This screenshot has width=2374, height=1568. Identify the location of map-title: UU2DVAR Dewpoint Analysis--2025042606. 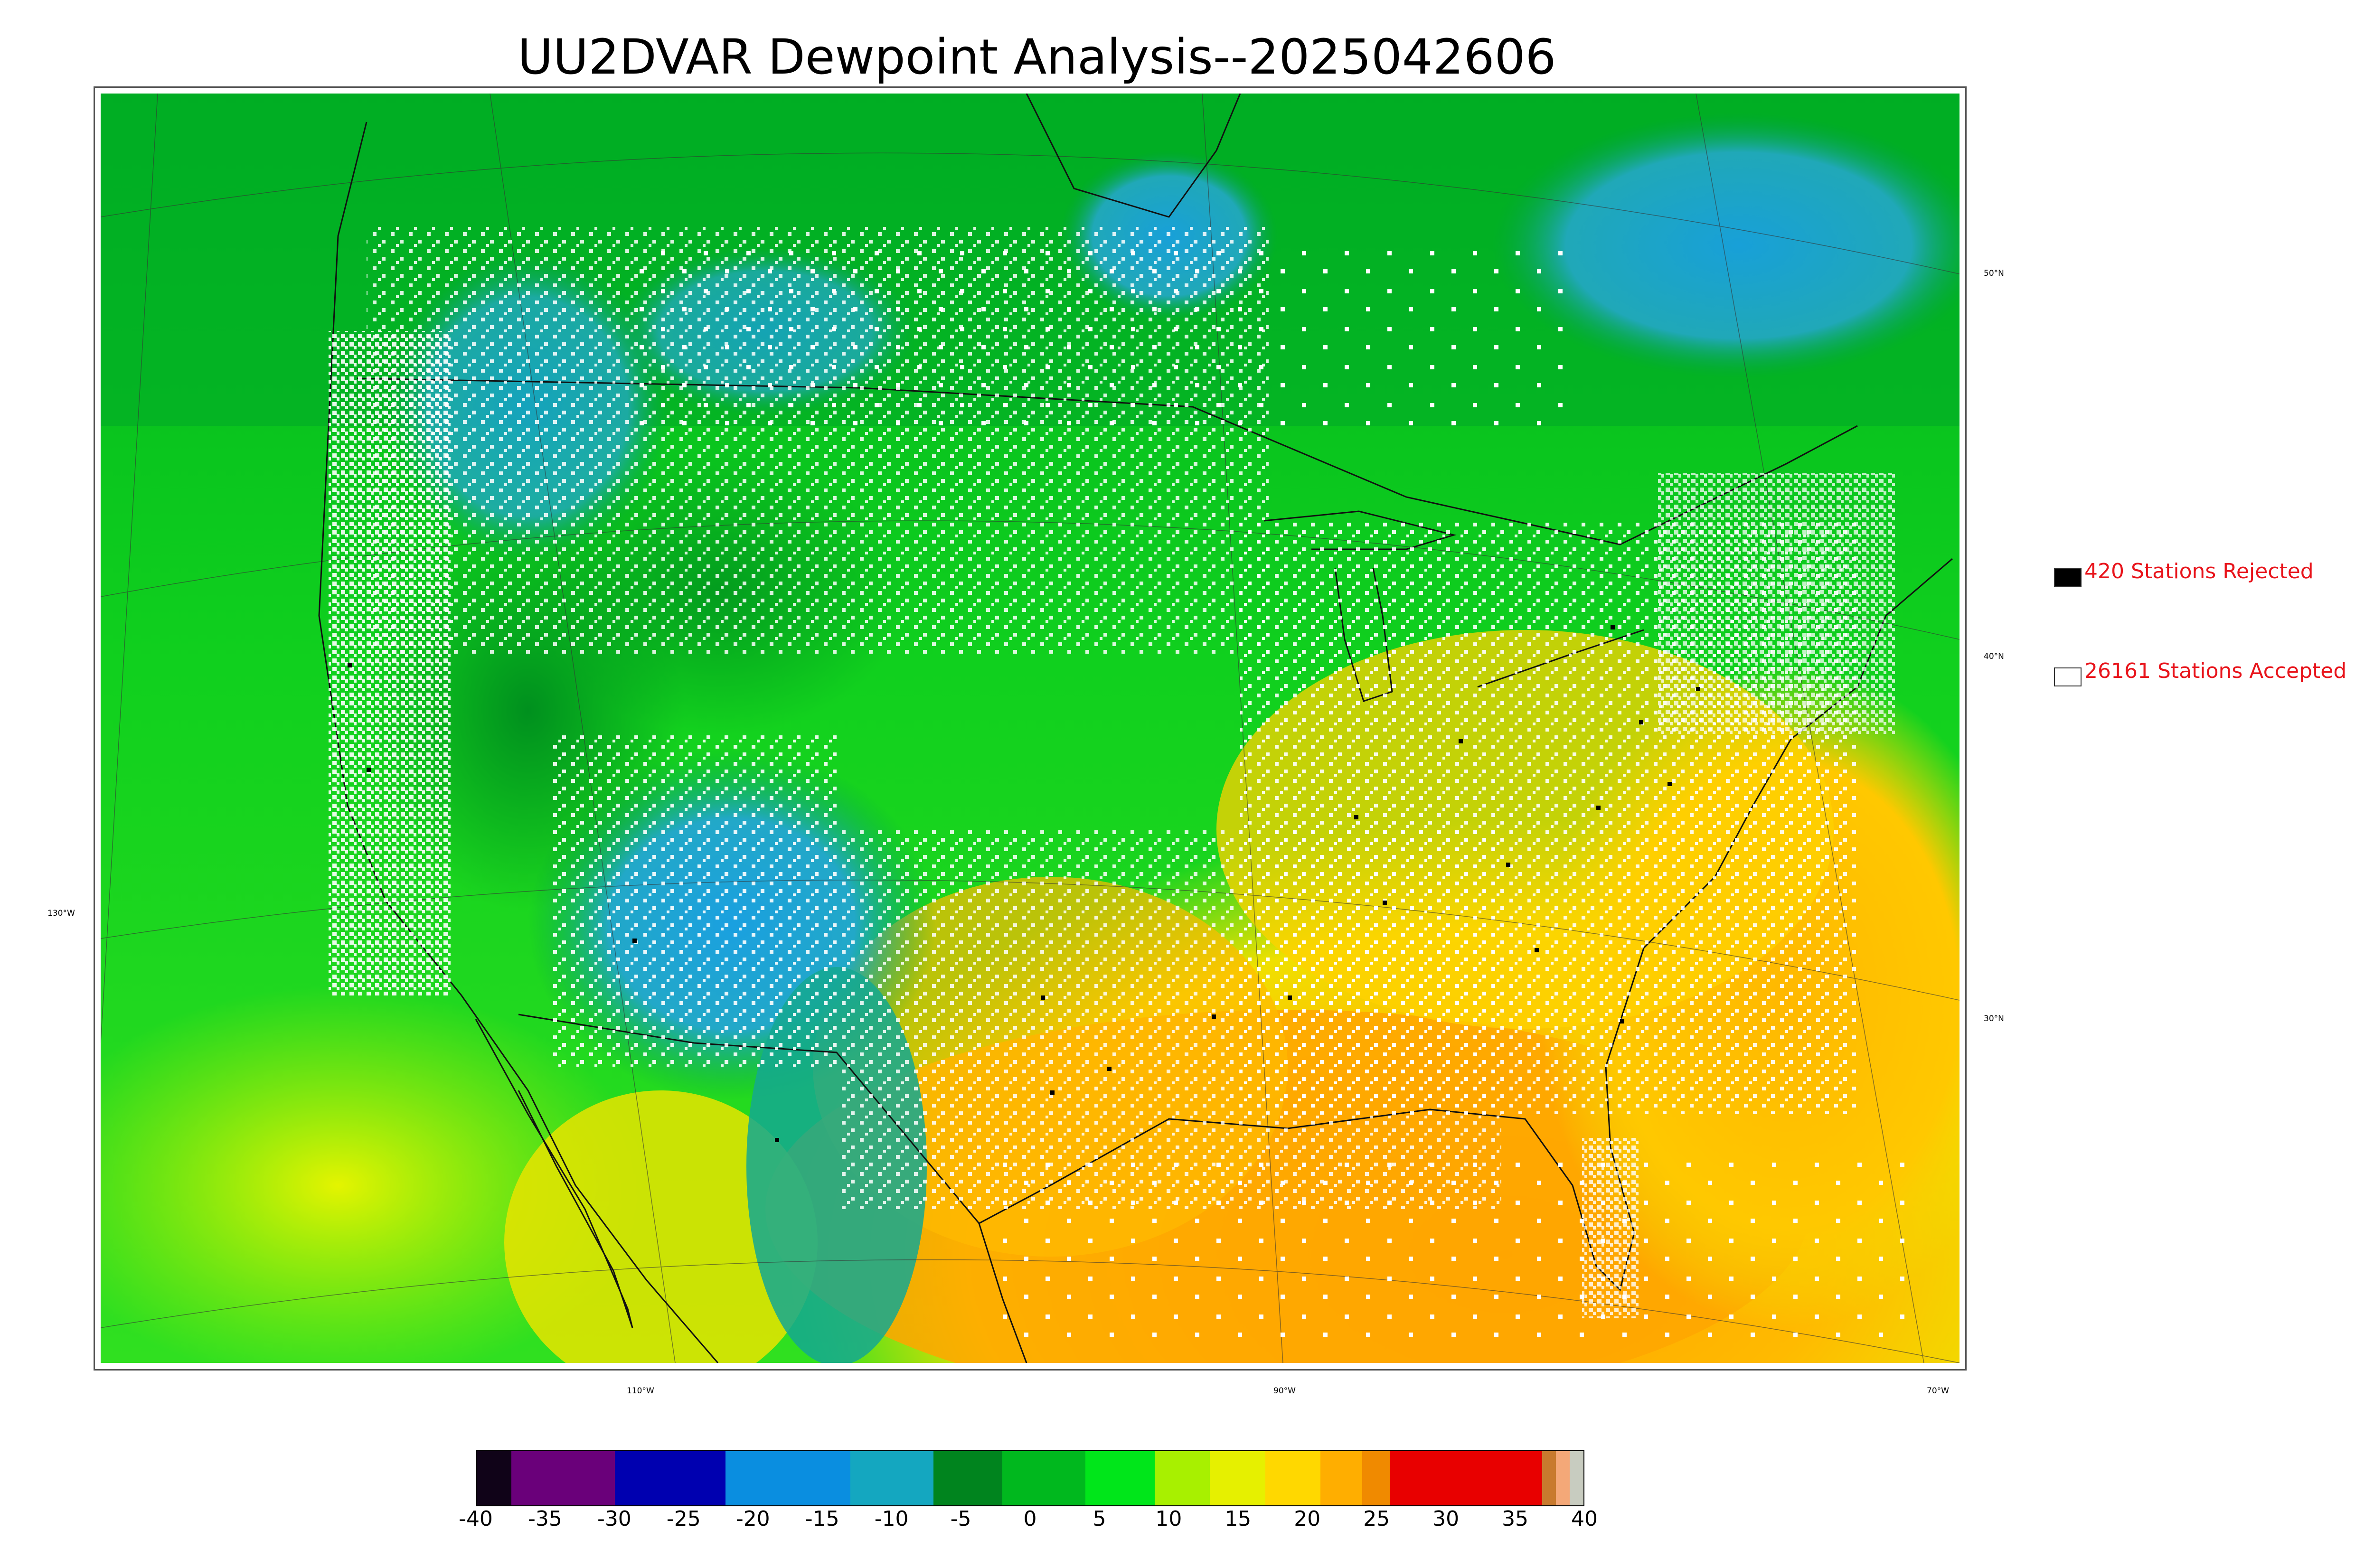
(1037, 57).